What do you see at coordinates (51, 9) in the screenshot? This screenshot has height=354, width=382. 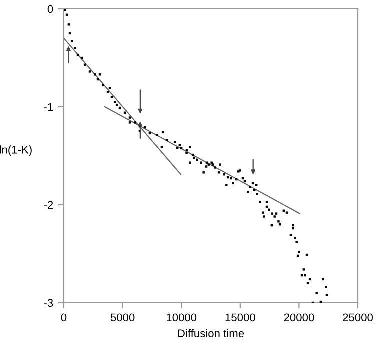 I see `y-tick-label: 0` at bounding box center [51, 9].